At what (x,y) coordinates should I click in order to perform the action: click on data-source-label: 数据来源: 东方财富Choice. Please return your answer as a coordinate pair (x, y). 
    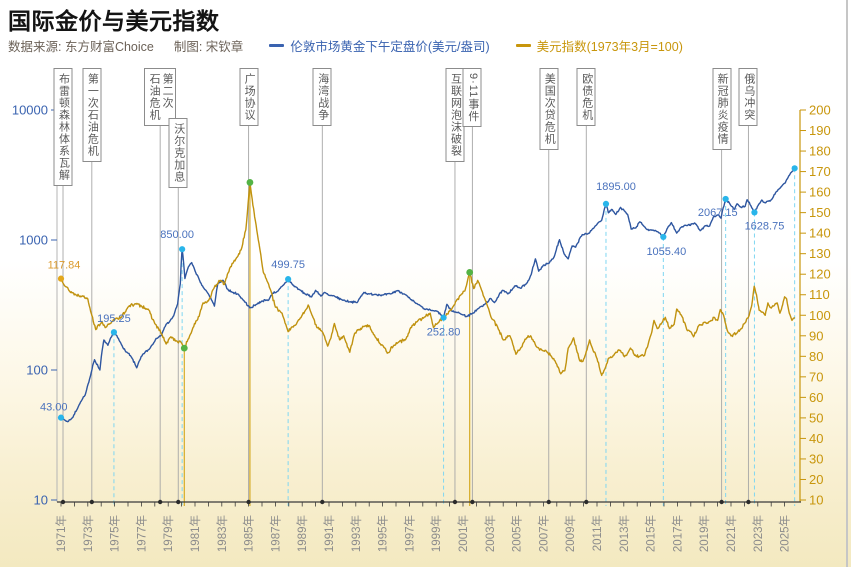
    Looking at the image, I should click on (81, 47).